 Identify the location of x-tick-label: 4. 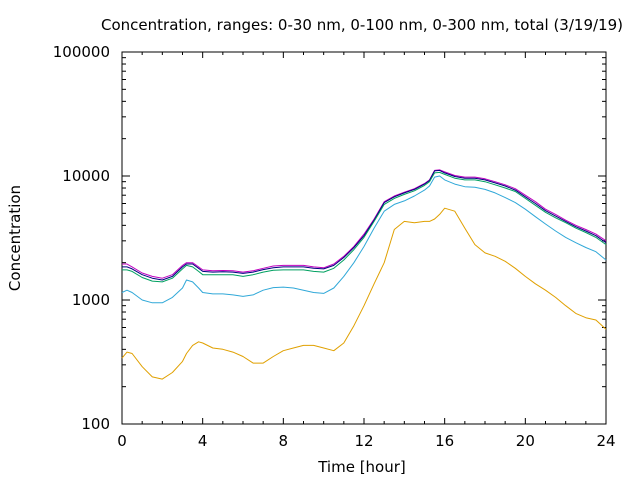
(203, 441).